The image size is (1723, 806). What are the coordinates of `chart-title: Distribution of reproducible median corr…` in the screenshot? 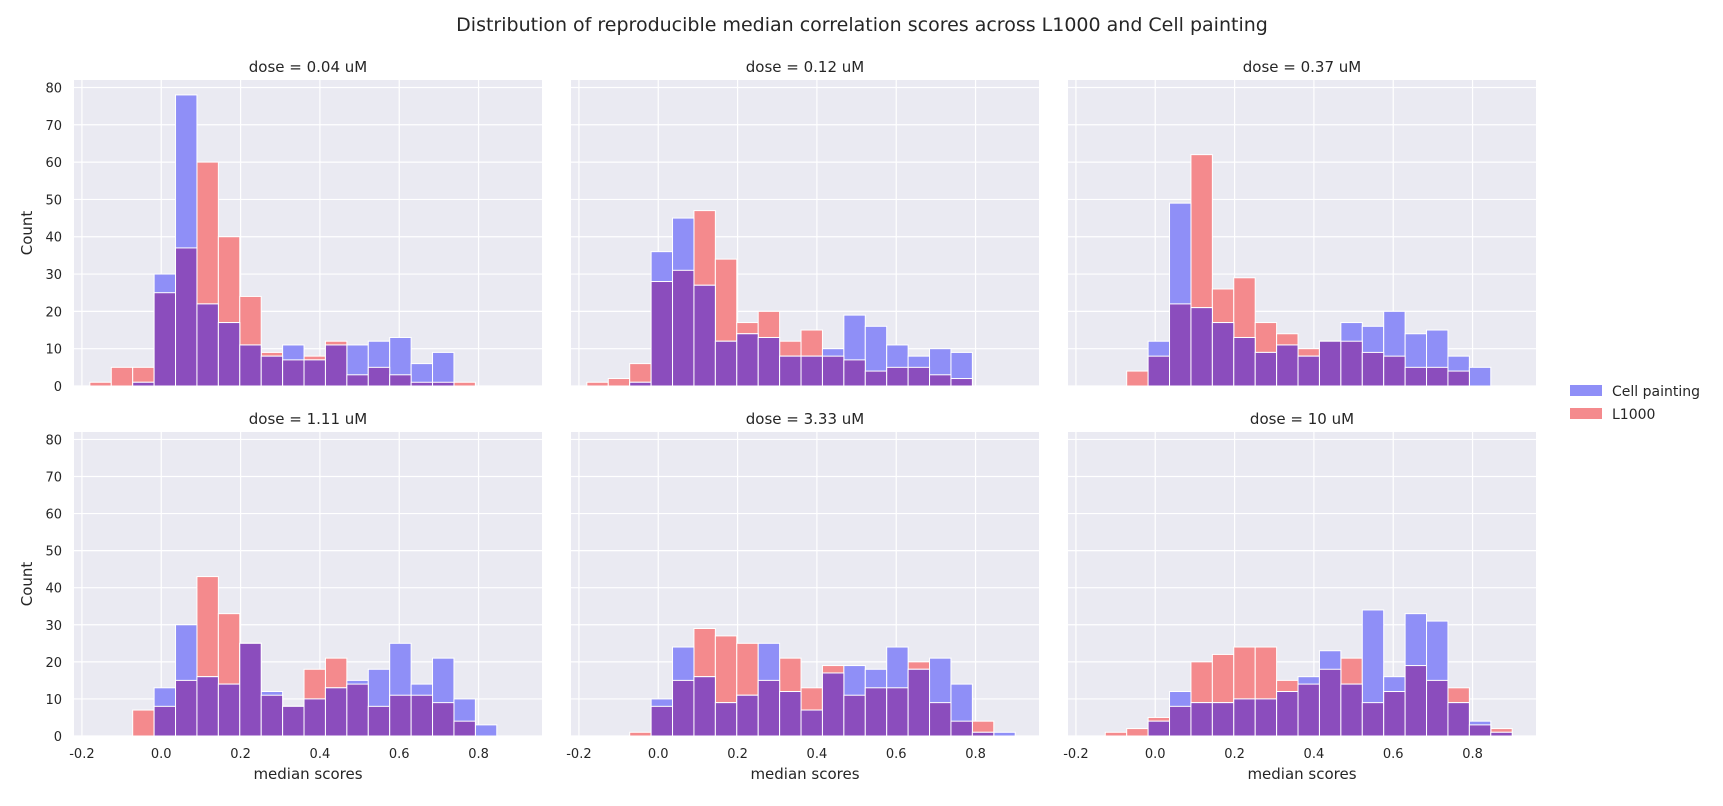 It's located at (862, 25).